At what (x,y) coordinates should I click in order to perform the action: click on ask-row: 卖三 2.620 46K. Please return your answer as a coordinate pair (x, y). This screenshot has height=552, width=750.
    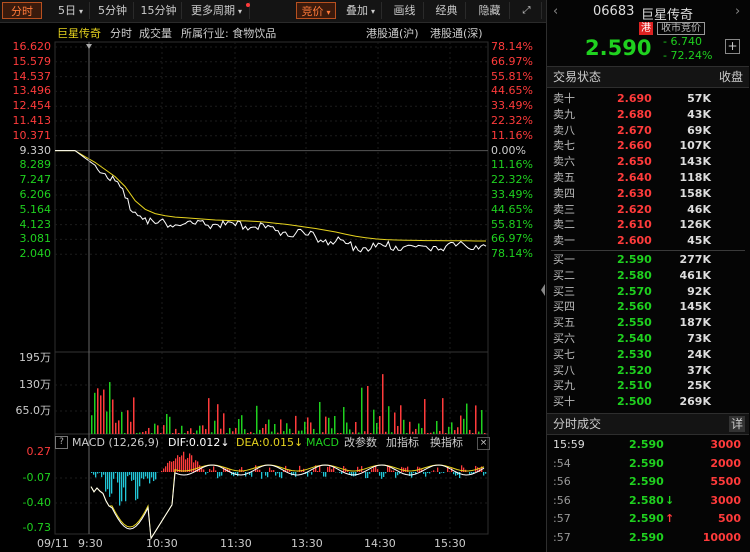
    Looking at the image, I should click on (648, 209).